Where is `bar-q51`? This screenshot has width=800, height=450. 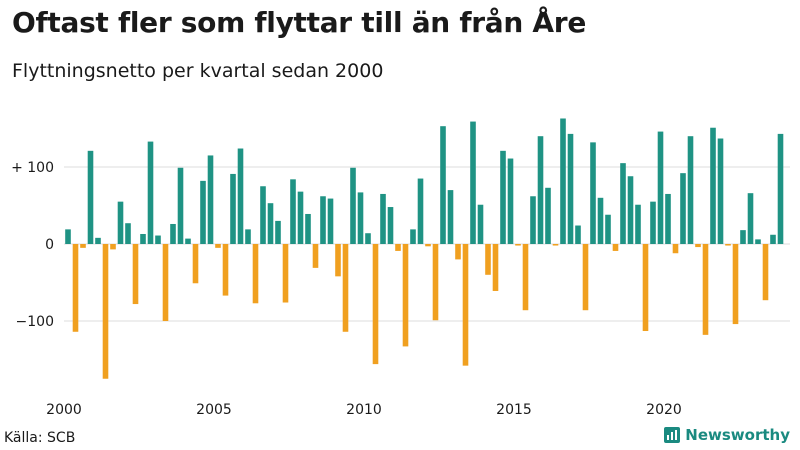 bar-q51 is located at coordinates (443, 185).